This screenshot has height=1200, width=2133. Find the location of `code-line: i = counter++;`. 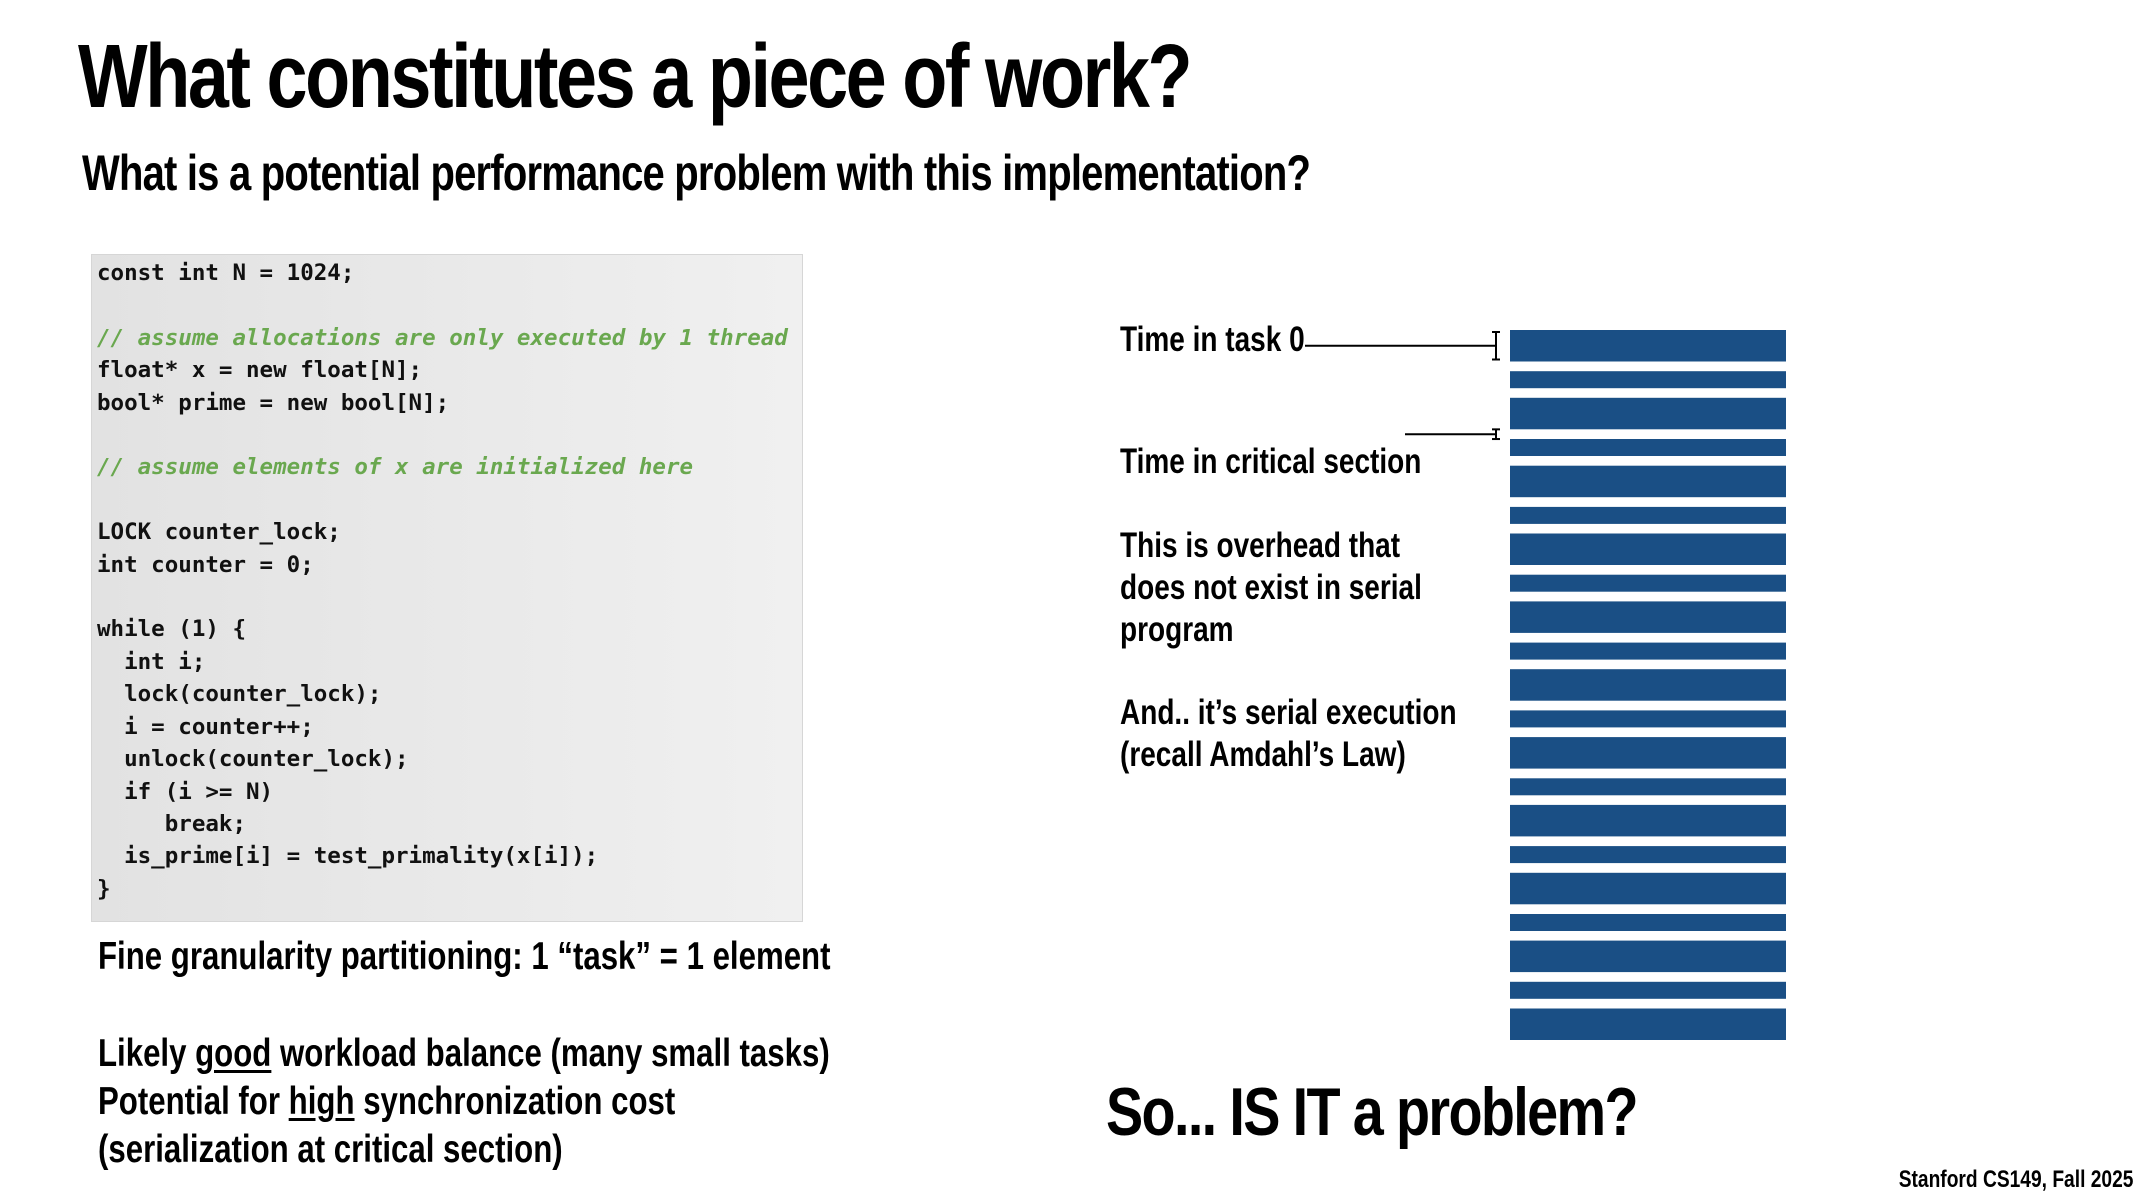

code-line: i = counter++; is located at coordinates (205, 726).